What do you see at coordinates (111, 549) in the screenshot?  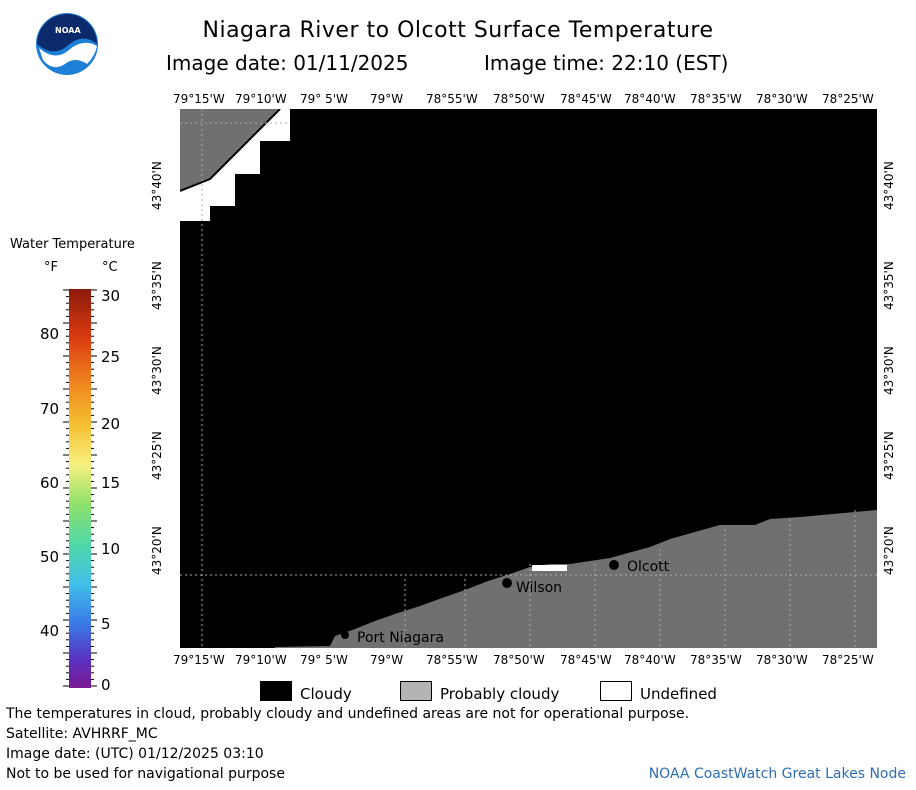 I see `scale-c-label: 10` at bounding box center [111, 549].